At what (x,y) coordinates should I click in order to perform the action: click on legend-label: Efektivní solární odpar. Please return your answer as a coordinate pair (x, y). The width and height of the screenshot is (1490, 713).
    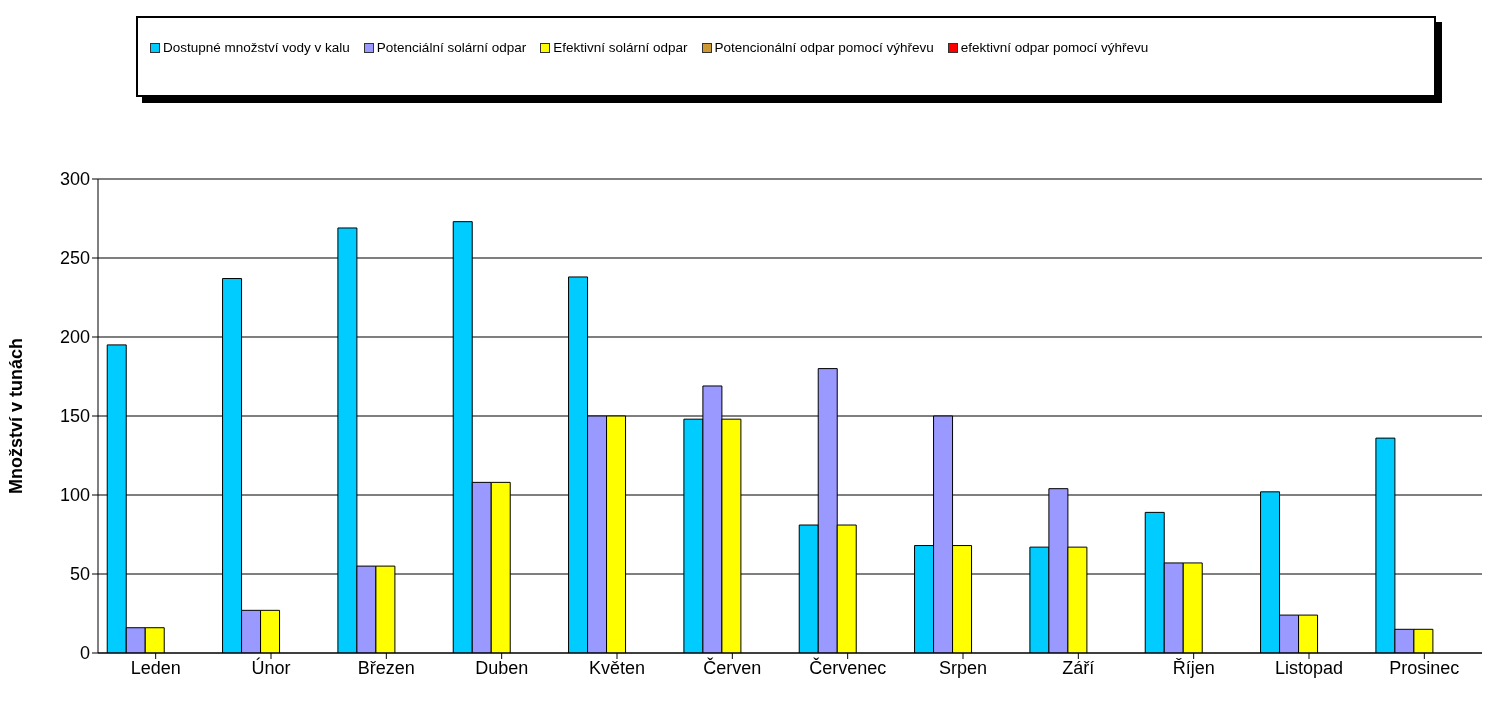
    Looking at the image, I should click on (620, 47).